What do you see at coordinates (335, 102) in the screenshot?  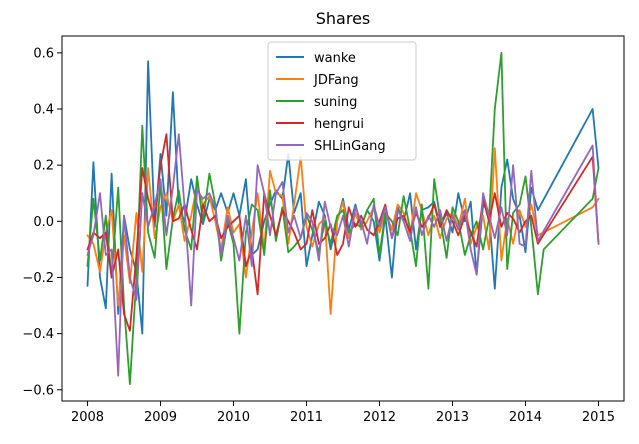 I see `legend-label: suning` at bounding box center [335, 102].